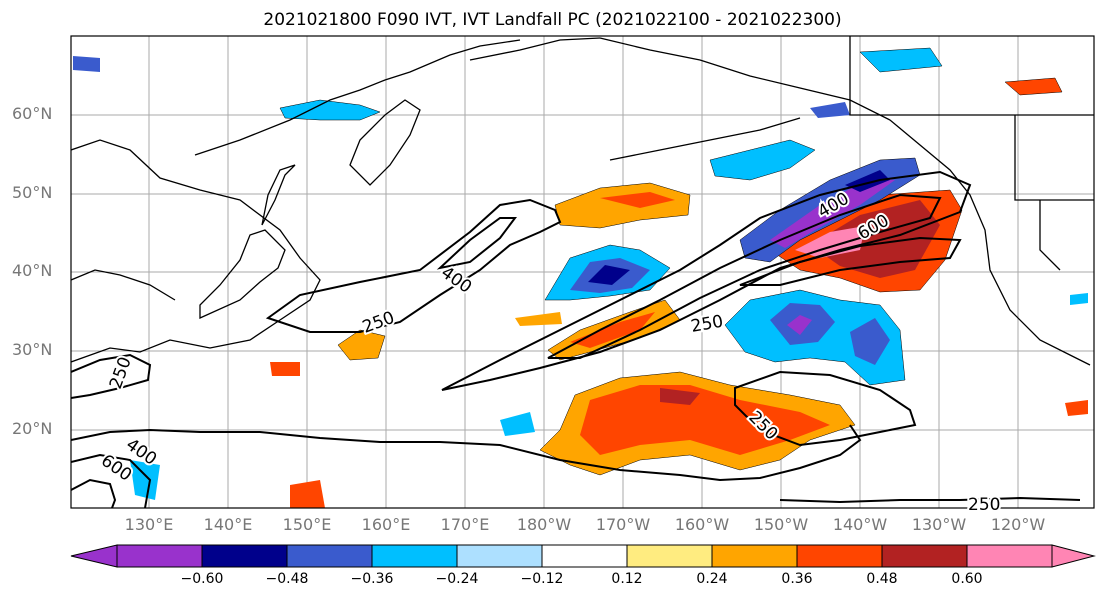  Describe the element at coordinates (797, 579) in the screenshot. I see `colorbar-tick-label: 0.36` at that location.